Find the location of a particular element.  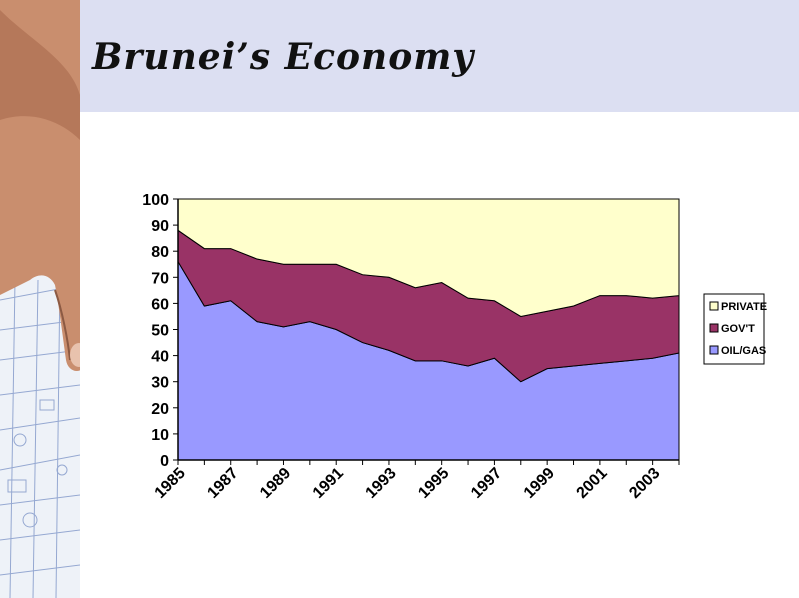

hand-photo is located at coordinates (40, 299).